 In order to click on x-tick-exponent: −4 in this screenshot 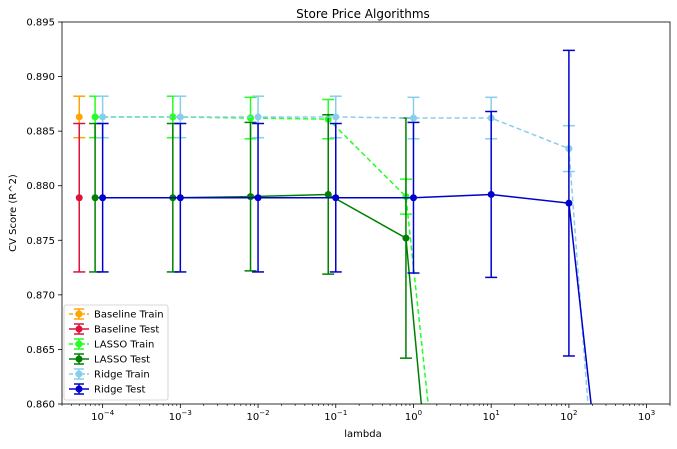, I will do `click(109, 413)`.